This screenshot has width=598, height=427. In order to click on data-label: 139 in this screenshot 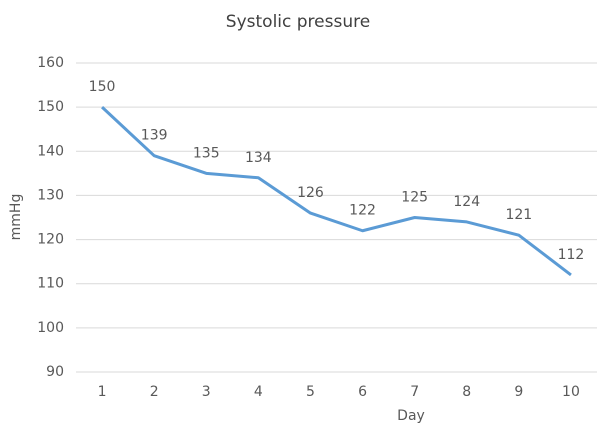, I will do `click(154, 136)`.